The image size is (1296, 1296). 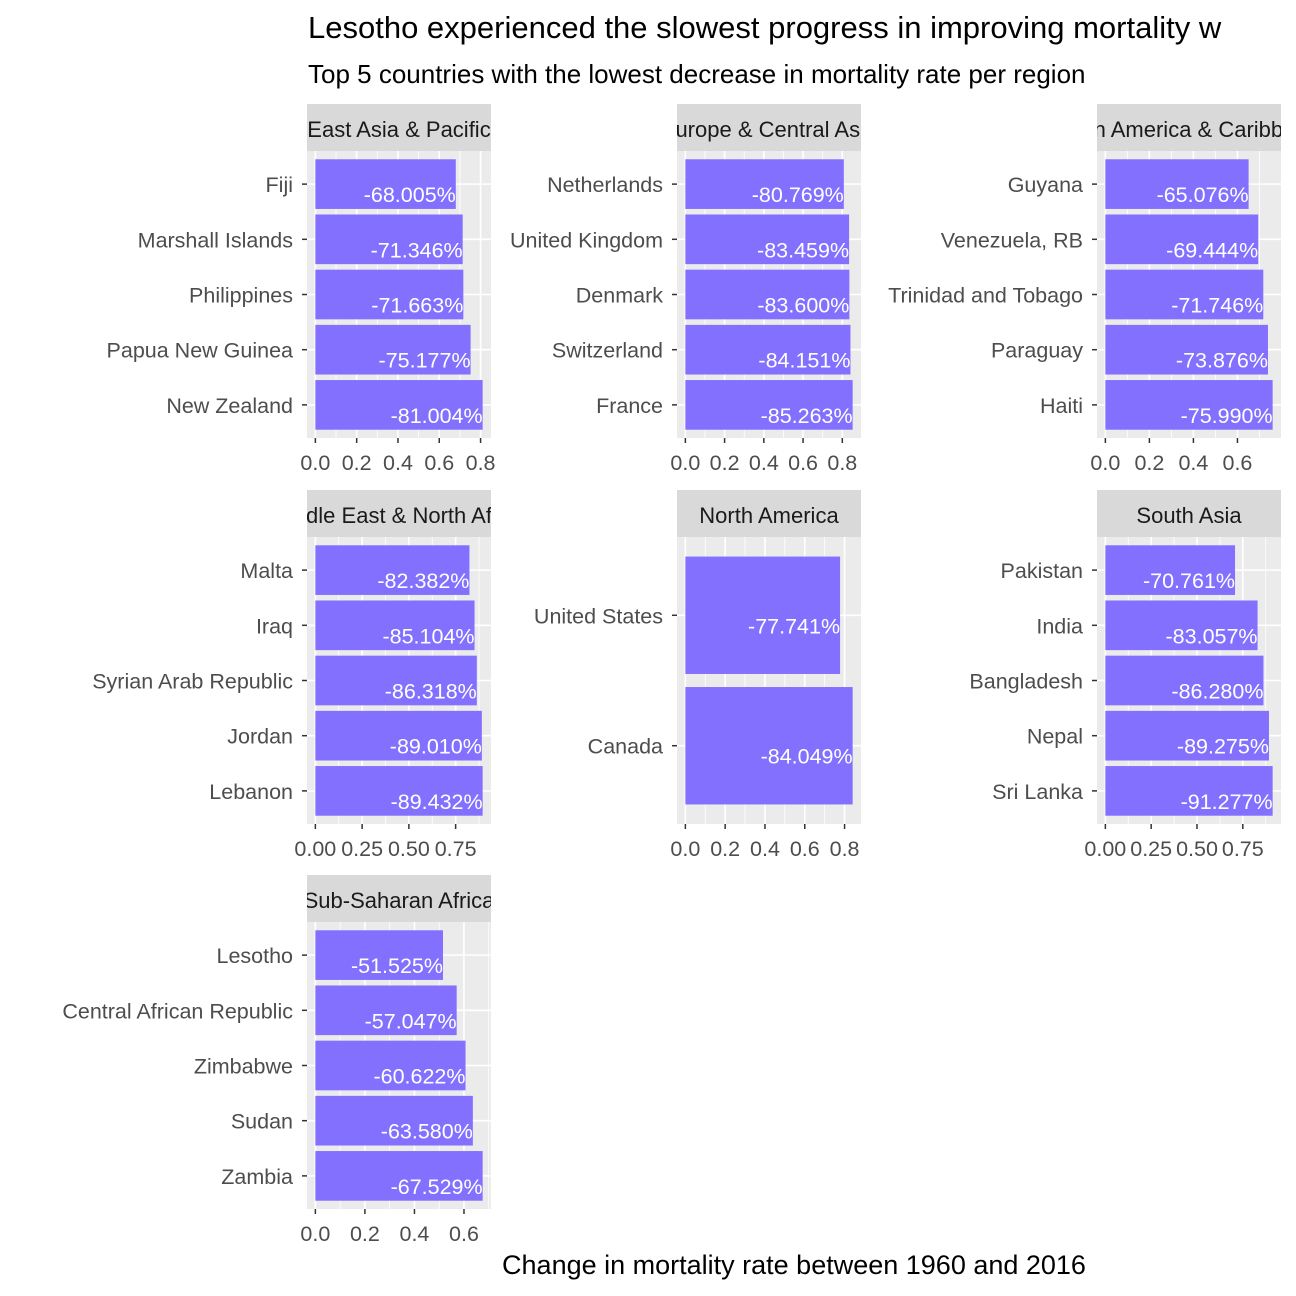 What do you see at coordinates (229, 406) in the screenshot?
I see `category-label: New Zealand` at bounding box center [229, 406].